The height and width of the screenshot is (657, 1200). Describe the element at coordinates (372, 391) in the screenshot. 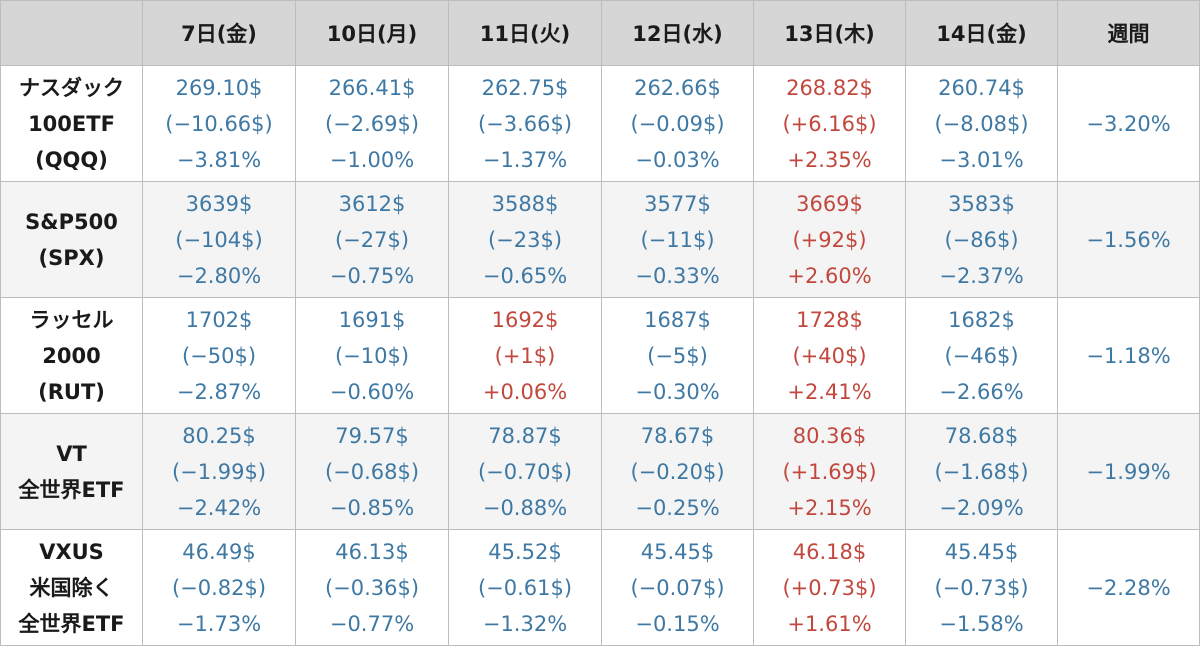

I see `percent-change: −0.60%` at that location.